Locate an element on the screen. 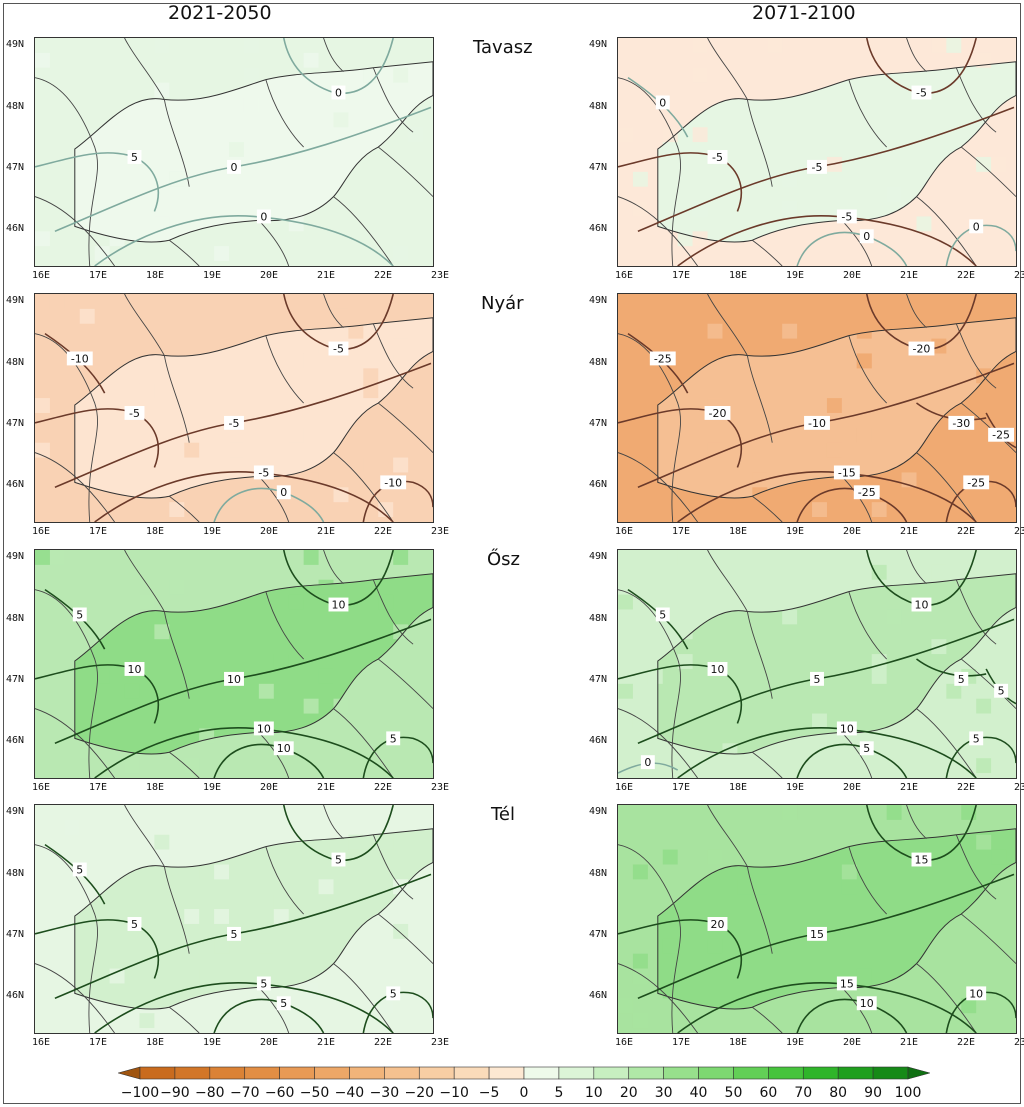  legend-tick-label: 5 is located at coordinates (558, 1093).